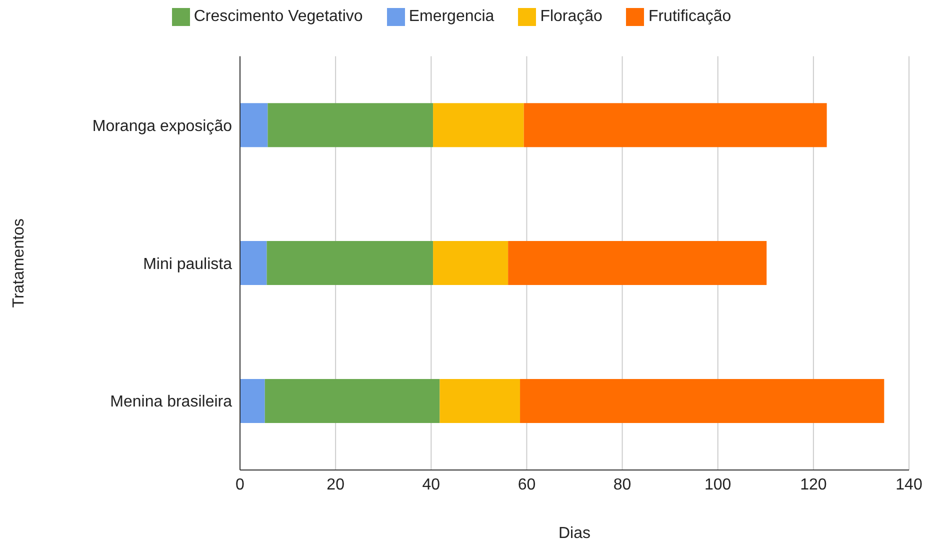 This screenshot has width=937, height=550. What do you see at coordinates (622, 485) in the screenshot?
I see `x-tick-label: 80` at bounding box center [622, 485].